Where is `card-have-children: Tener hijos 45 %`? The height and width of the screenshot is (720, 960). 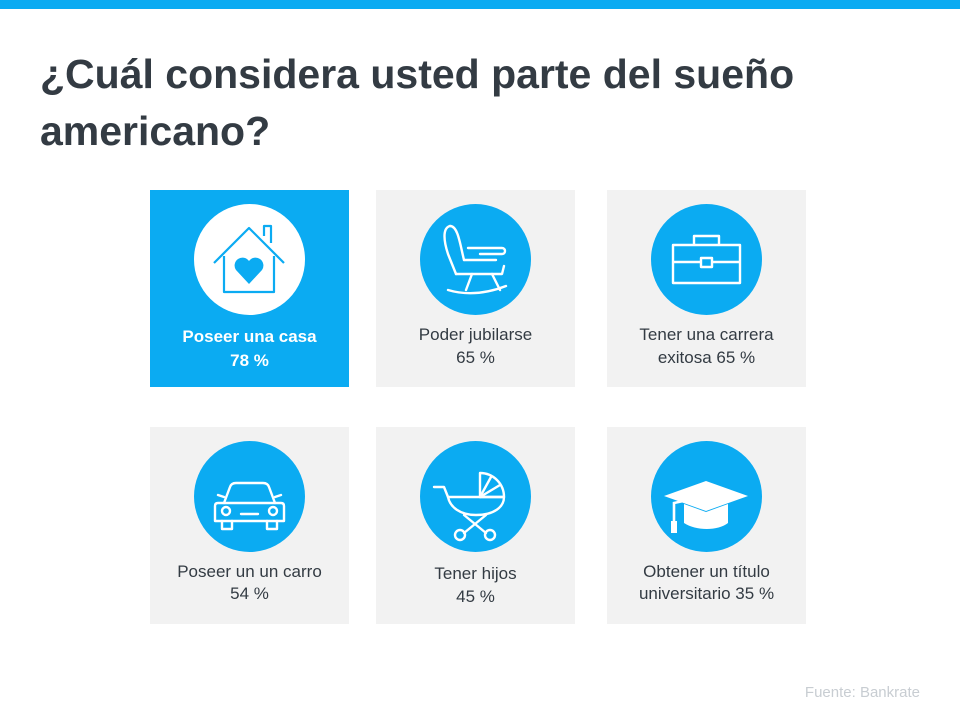
card-have-children: Tener hijos 45 % is located at coordinates (475, 525).